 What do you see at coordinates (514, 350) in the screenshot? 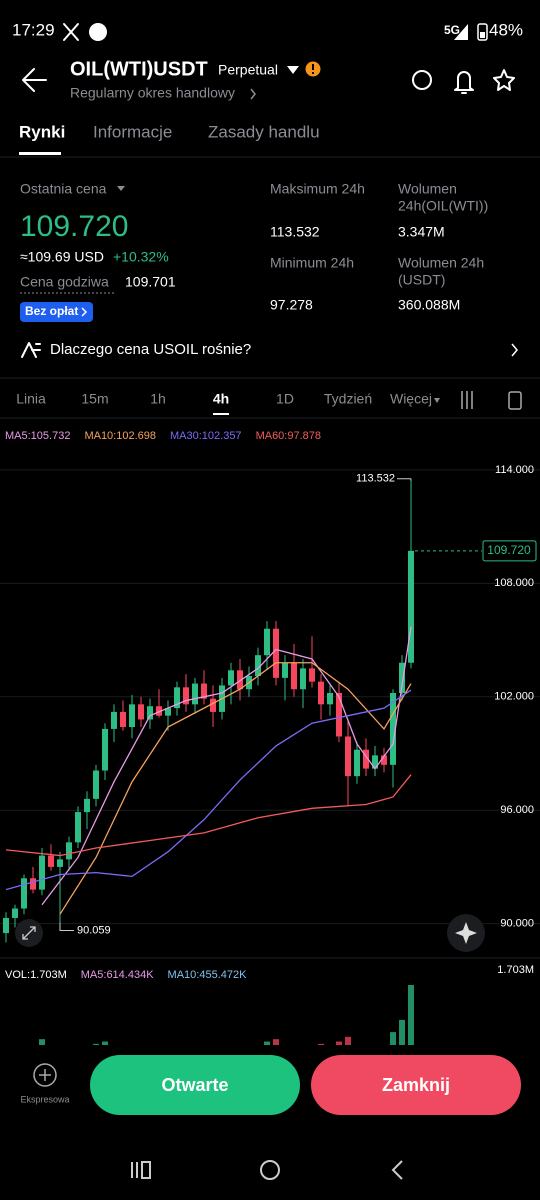
I see `promo-chevron` at bounding box center [514, 350].